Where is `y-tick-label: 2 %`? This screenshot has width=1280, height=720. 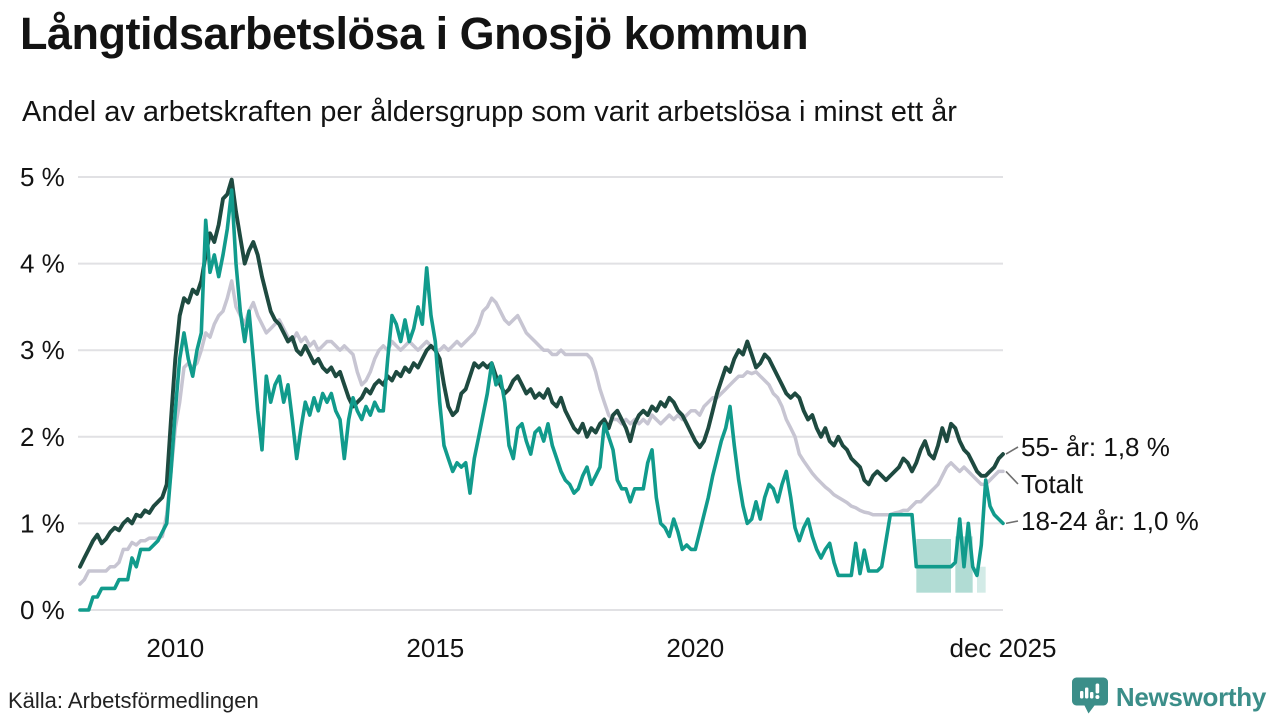
y-tick-label: 2 % is located at coordinates (42, 437).